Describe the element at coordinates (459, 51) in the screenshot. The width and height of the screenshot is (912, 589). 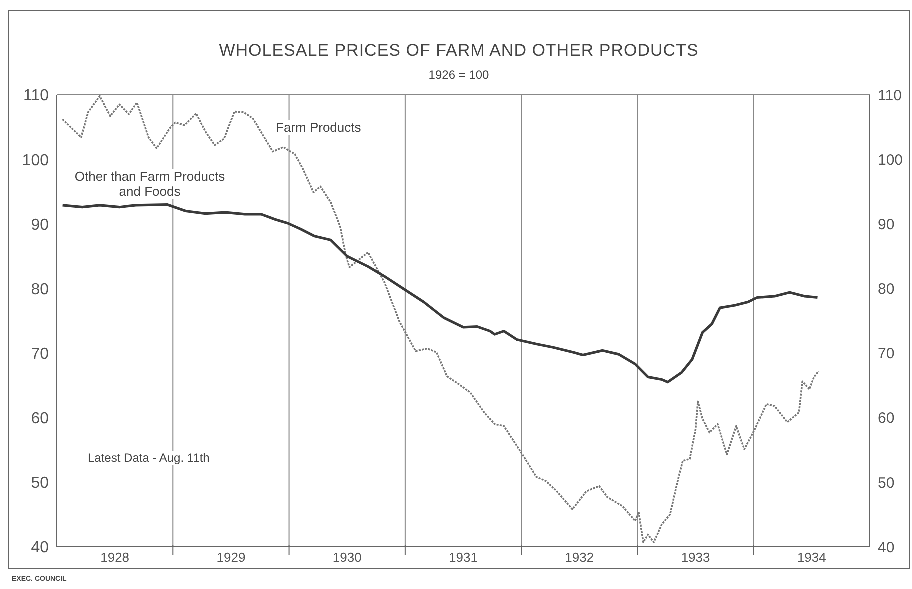
I see `chart-title: WHOLESALE PRICES OF FARM AND OTHER PRODUCTS` at that location.